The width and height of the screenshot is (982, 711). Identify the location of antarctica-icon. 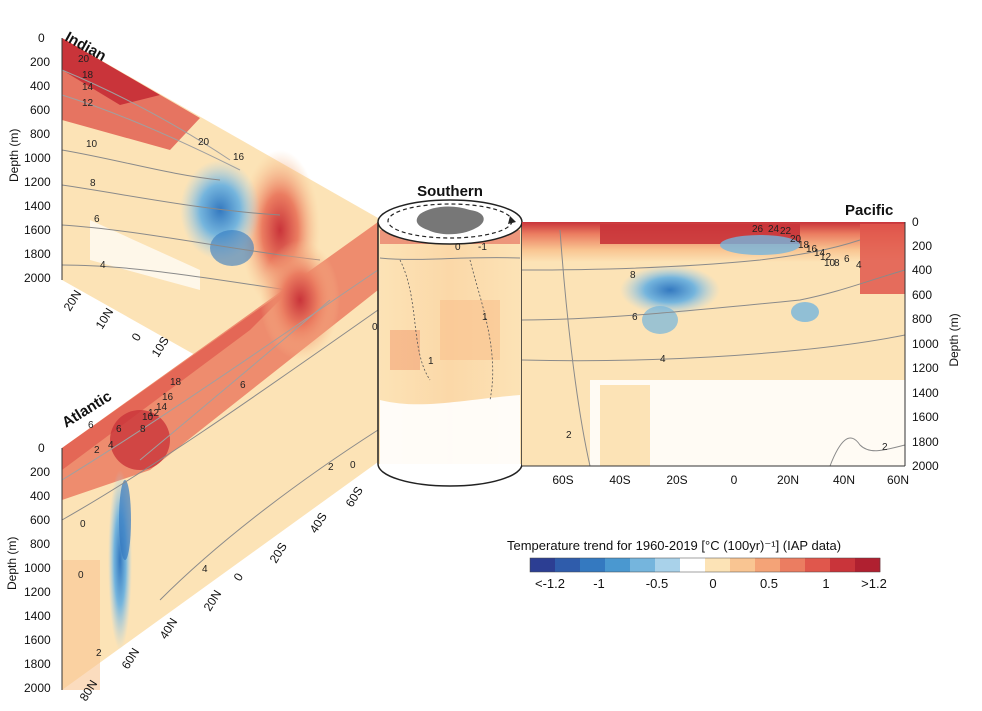
(450, 220).